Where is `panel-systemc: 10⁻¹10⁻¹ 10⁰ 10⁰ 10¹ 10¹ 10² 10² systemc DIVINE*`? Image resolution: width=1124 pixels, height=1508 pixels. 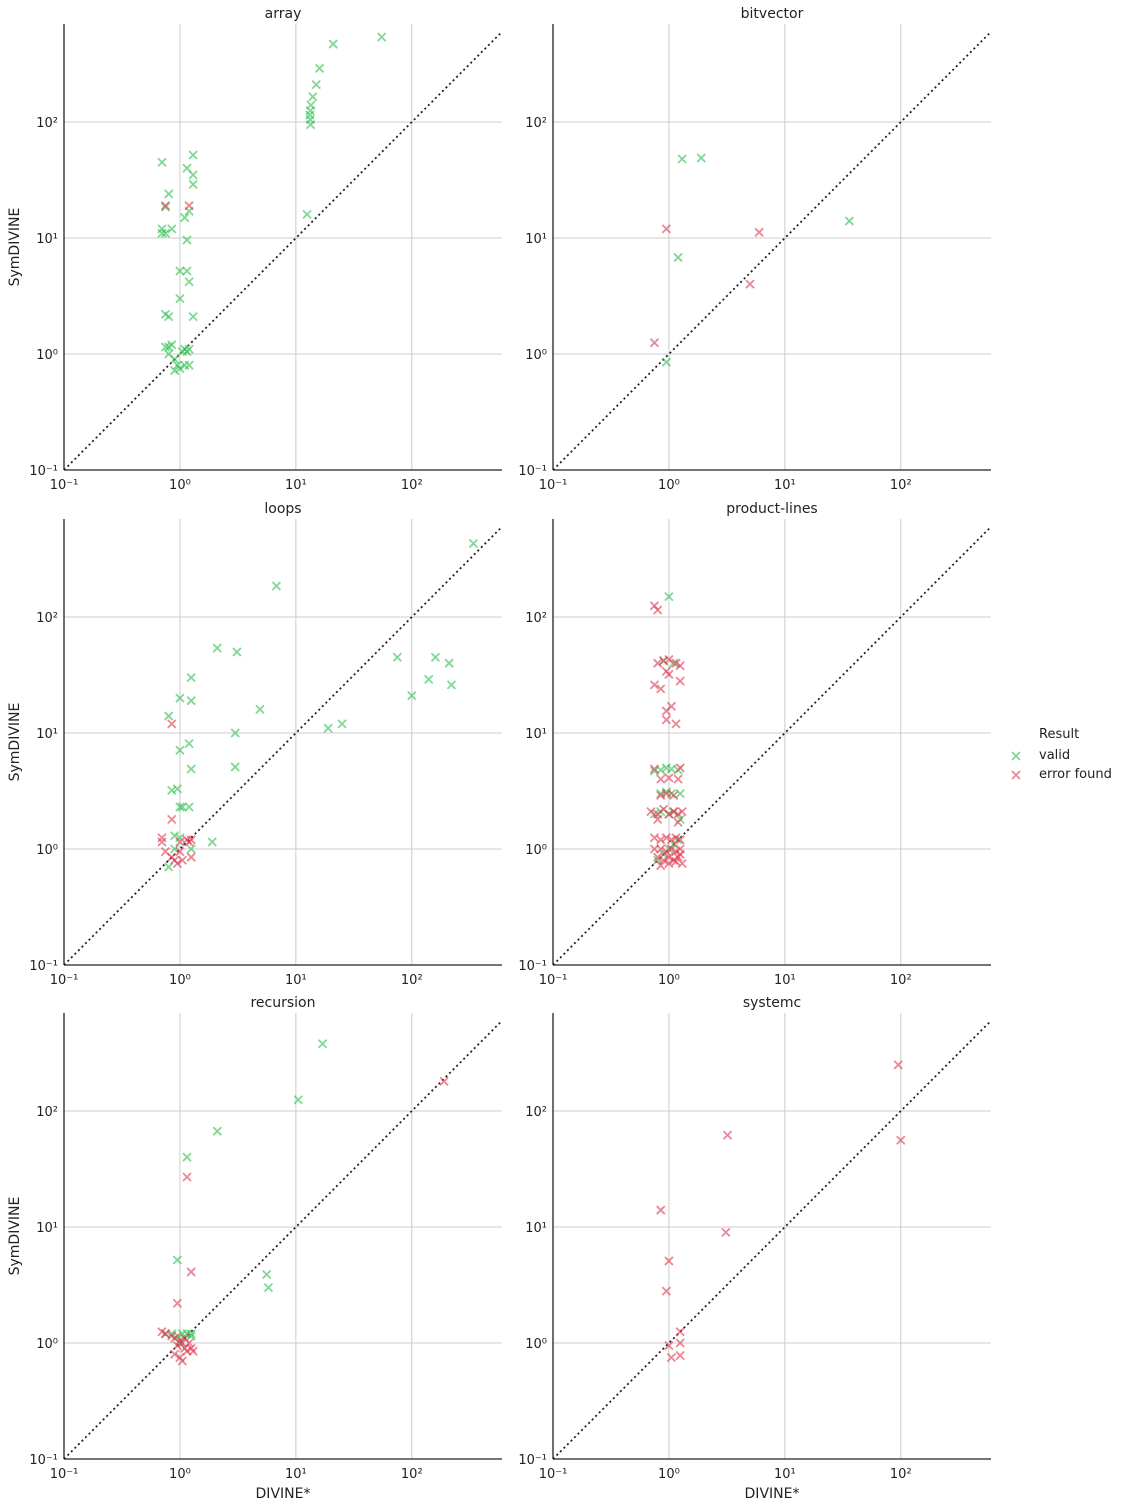
panel-systemc: 10⁻¹10⁻¹ 10⁰ 10⁰ 10¹ 10¹ 10² 10² systemc DIVINE* is located at coordinates (755, 1248).